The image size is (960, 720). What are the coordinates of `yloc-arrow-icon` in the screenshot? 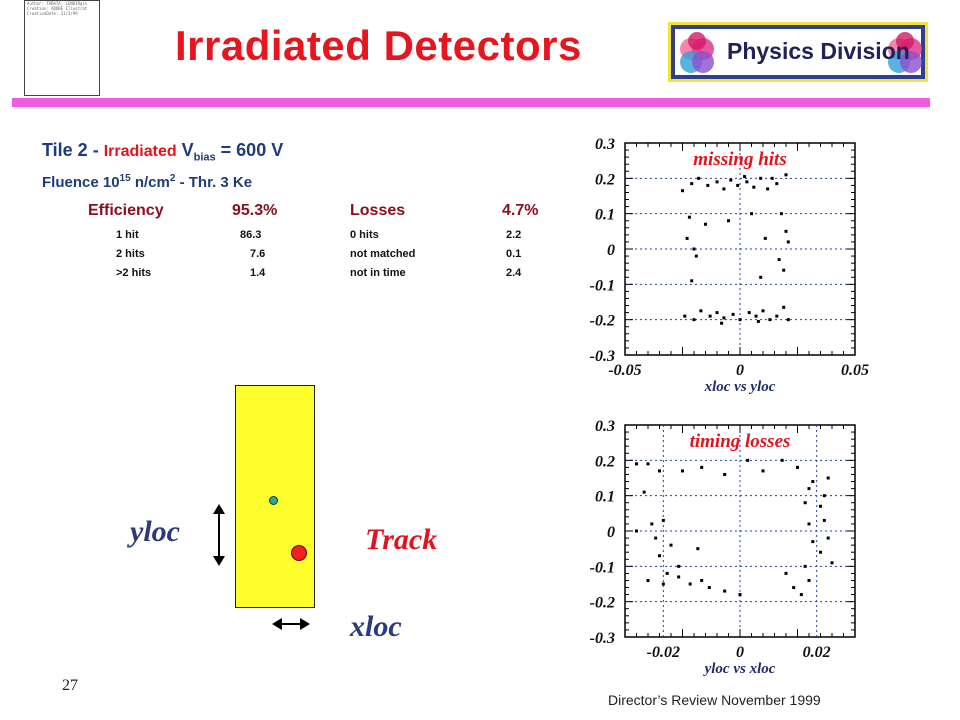 It's located at (219, 535).